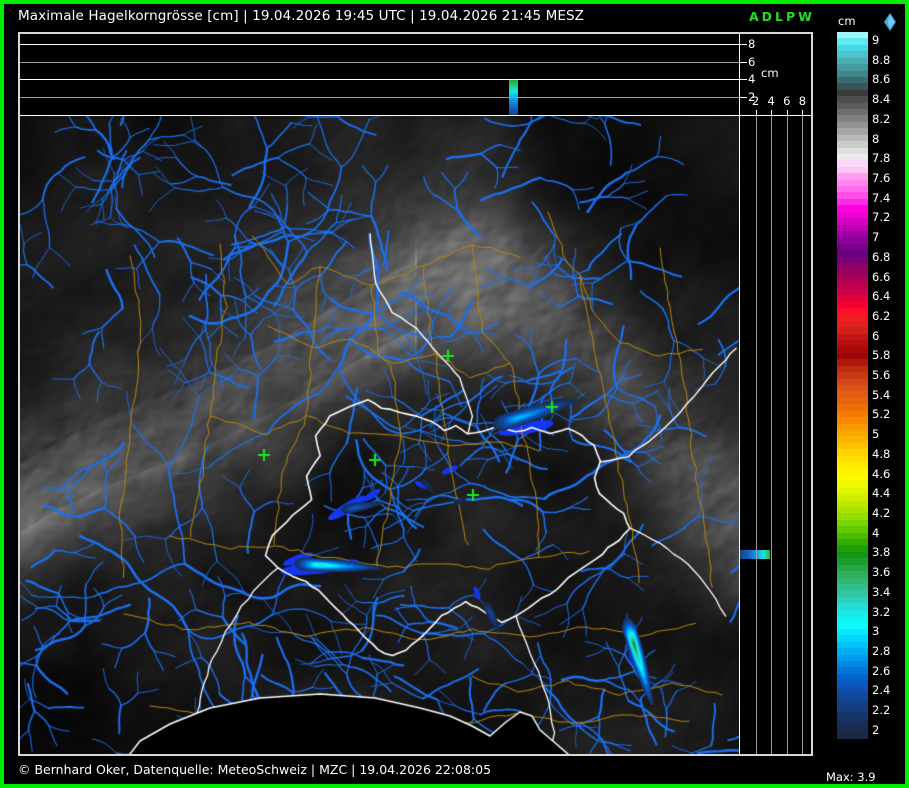 This screenshot has width=909, height=788. Describe the element at coordinates (881, 650) in the screenshot. I see `colorbar-tick-label: 2.8` at that location.